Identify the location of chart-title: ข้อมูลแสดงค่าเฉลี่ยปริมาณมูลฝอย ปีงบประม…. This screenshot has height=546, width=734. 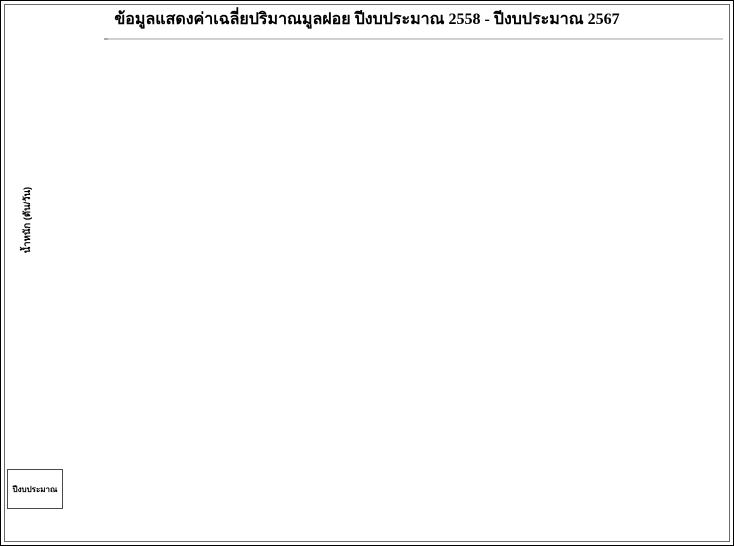
(367, 19).